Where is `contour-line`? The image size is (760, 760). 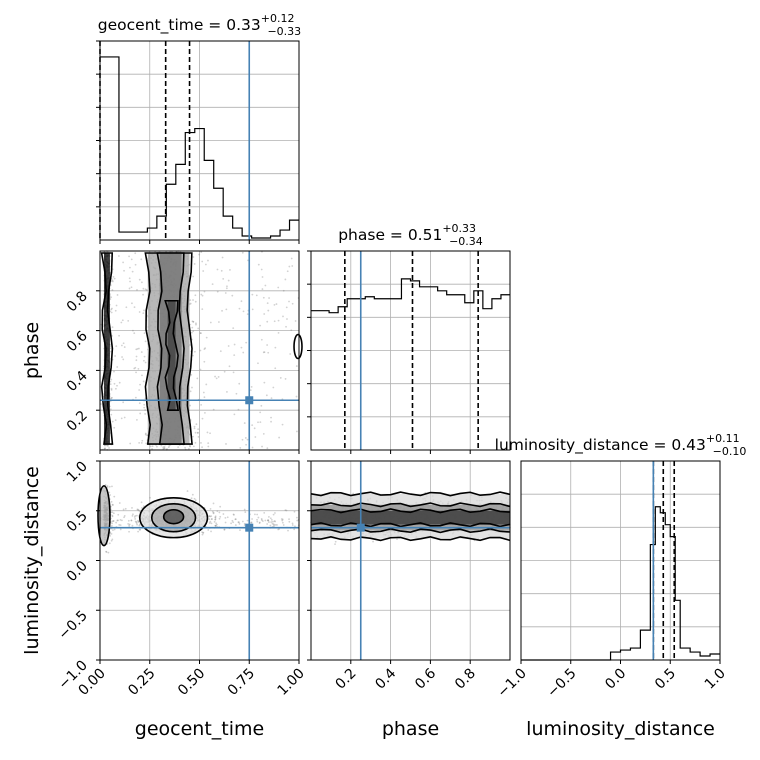 contour-line is located at coordinates (298, 346).